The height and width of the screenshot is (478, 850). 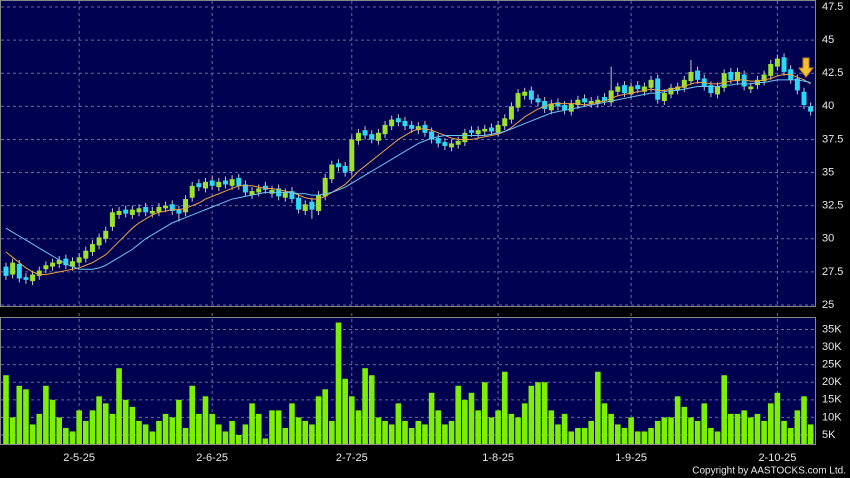 I want to click on y-tick-label: 27.5, so click(x=832, y=272).